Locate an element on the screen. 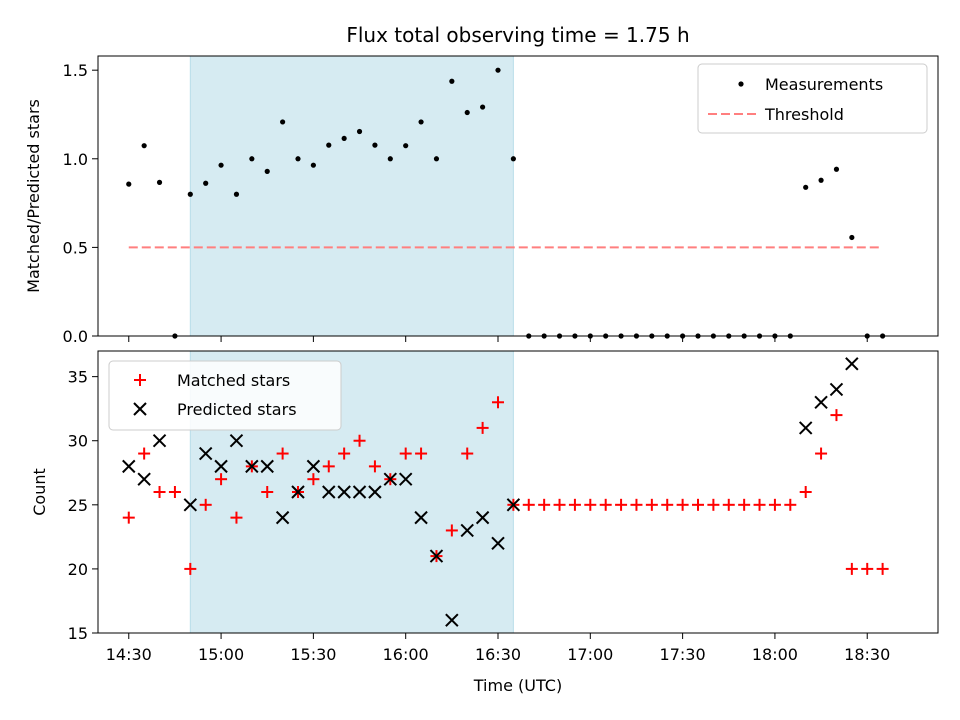  bottom-y-ticks: 15 20 25 30 35 is located at coordinates (83, 505).